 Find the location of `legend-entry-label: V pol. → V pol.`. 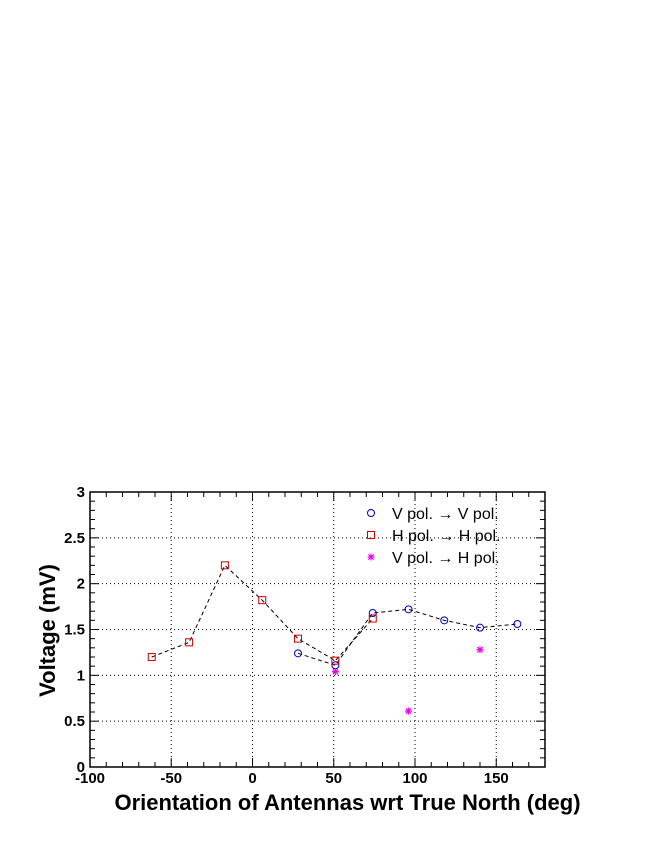

legend-entry-label: V pol. → V pol. is located at coordinates (445, 514).